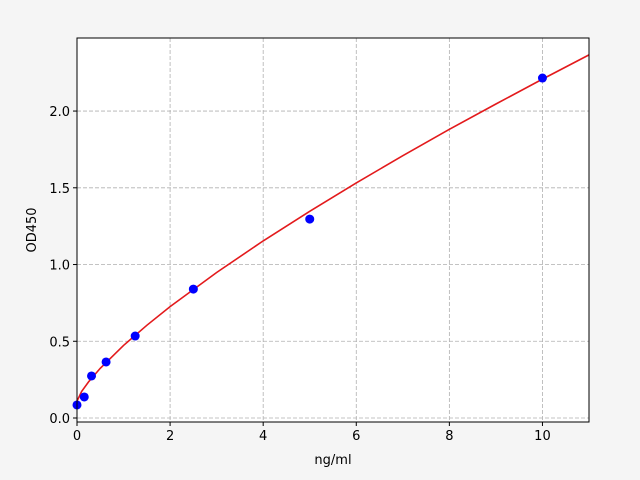  Describe the element at coordinates (449, 436) in the screenshot. I see `x-tick-label: 8` at that location.